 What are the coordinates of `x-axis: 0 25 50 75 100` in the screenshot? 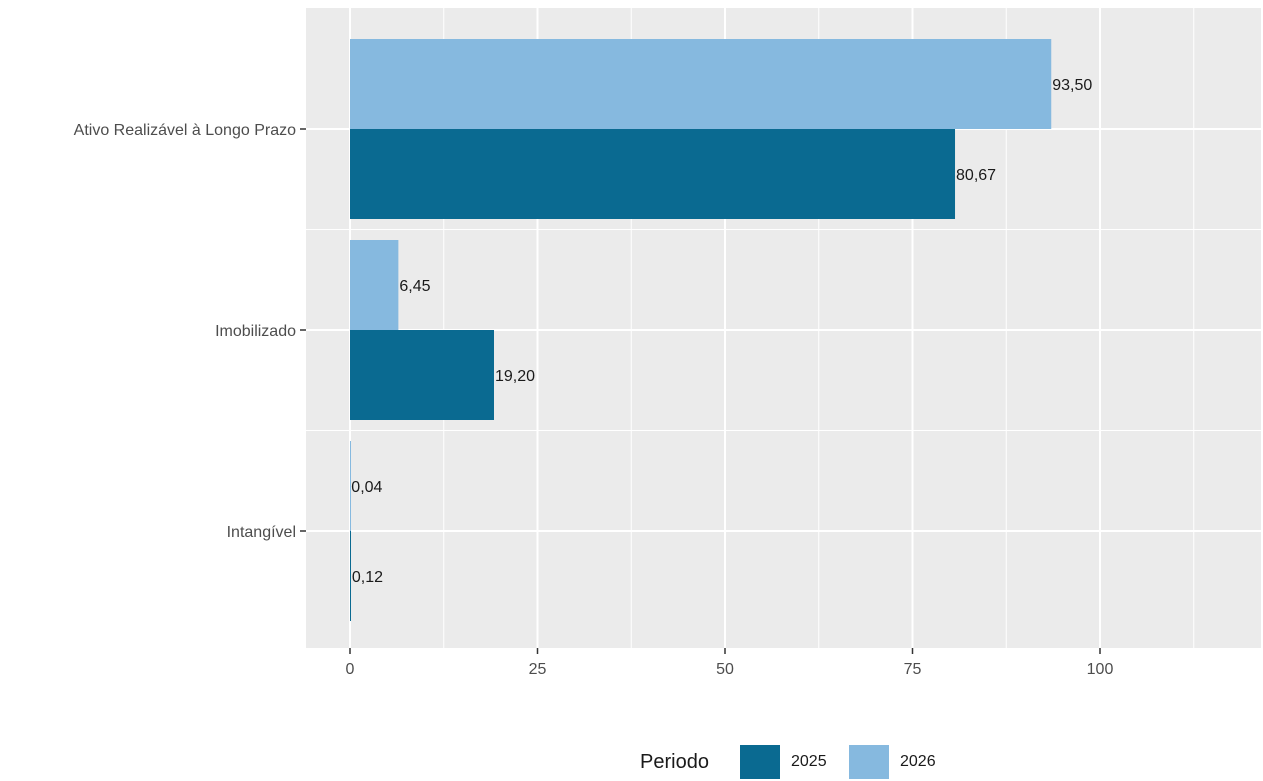 It's located at (730, 663).